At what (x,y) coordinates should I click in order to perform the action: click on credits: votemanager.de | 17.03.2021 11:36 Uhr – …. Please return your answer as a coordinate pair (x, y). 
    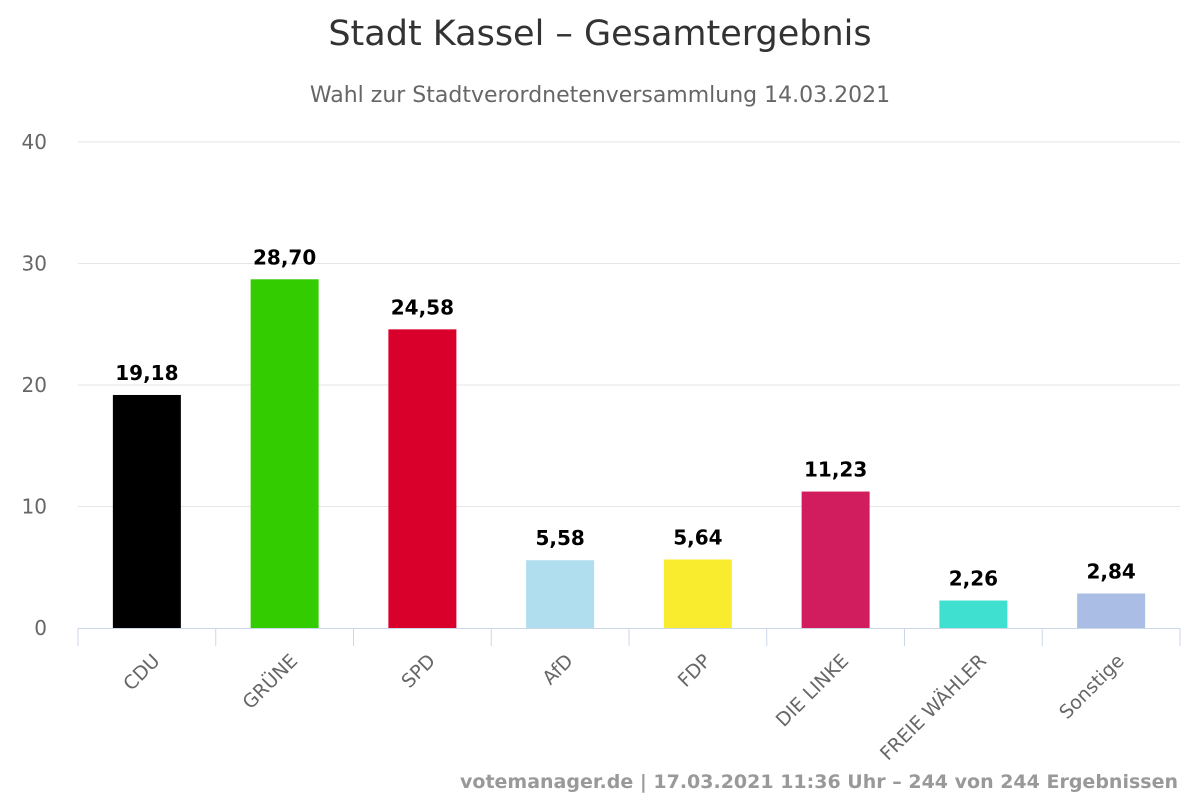
    Looking at the image, I should click on (819, 782).